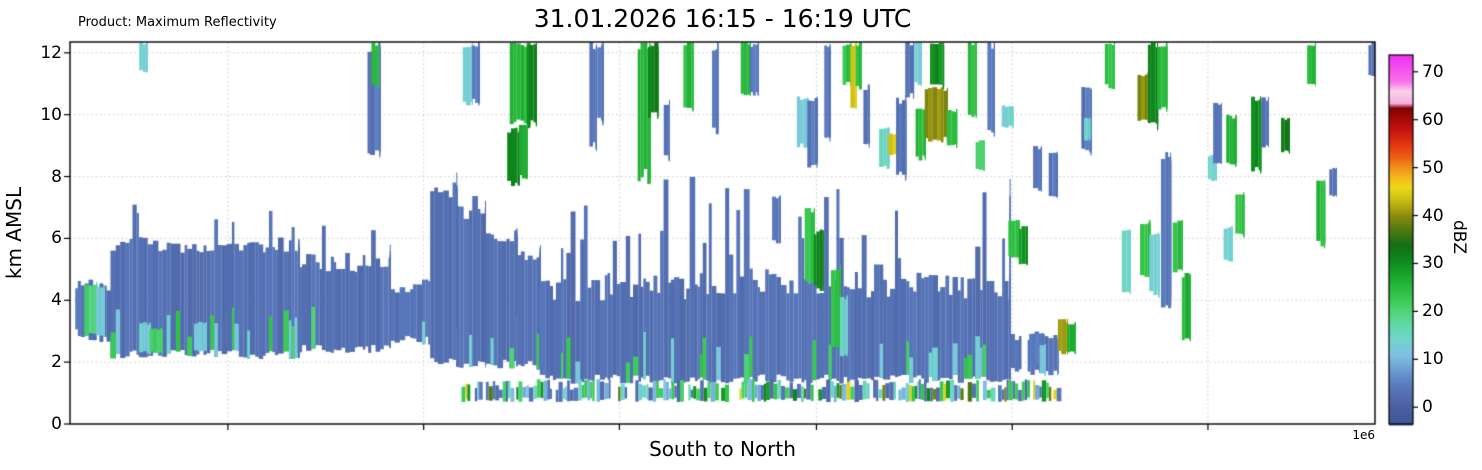  What do you see at coordinates (177, 22) in the screenshot?
I see `product-label: Product: Maximum Reflectivity` at bounding box center [177, 22].